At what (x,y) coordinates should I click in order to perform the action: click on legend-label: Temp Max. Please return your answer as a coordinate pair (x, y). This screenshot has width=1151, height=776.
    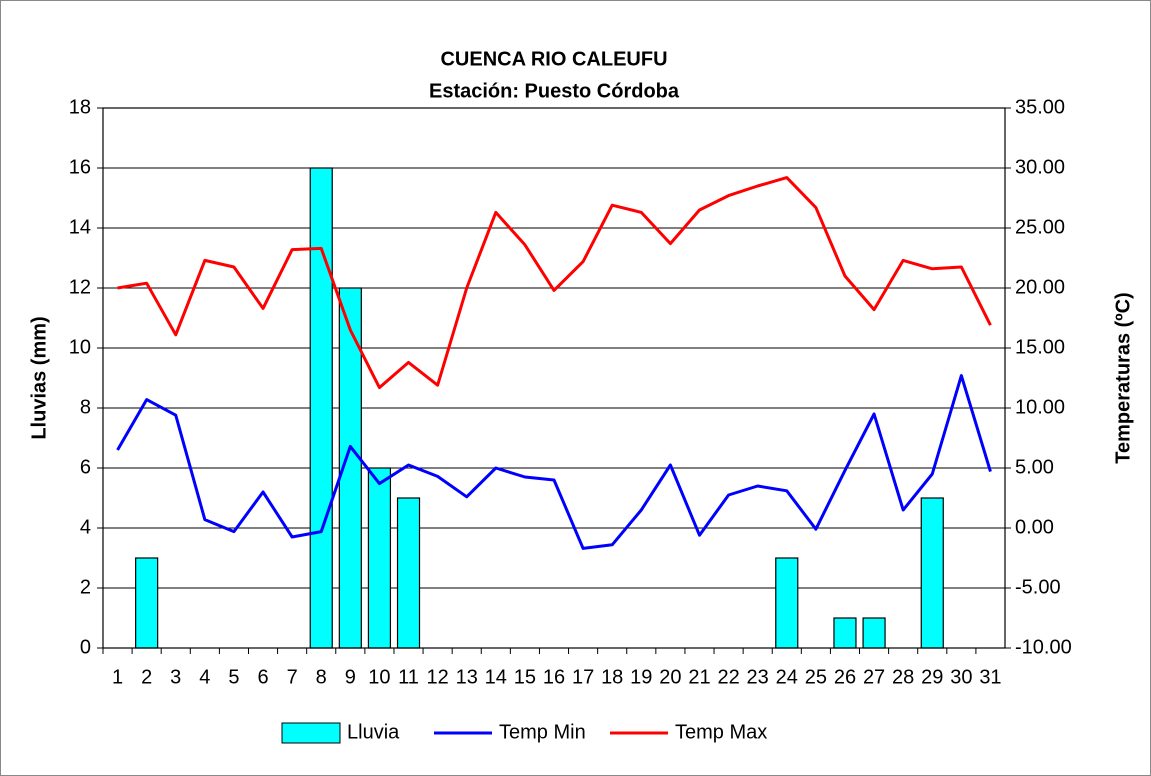
    Looking at the image, I should click on (721, 732).